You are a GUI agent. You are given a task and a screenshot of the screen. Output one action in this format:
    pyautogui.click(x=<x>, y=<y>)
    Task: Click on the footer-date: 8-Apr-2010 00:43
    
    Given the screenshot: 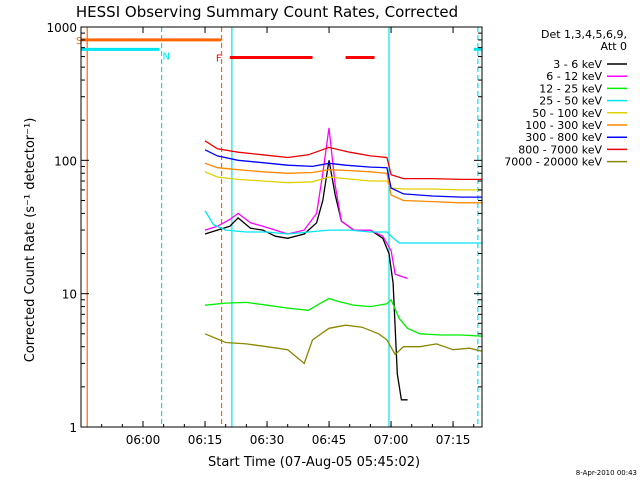 What is the action you would take?
    pyautogui.click(x=606, y=473)
    